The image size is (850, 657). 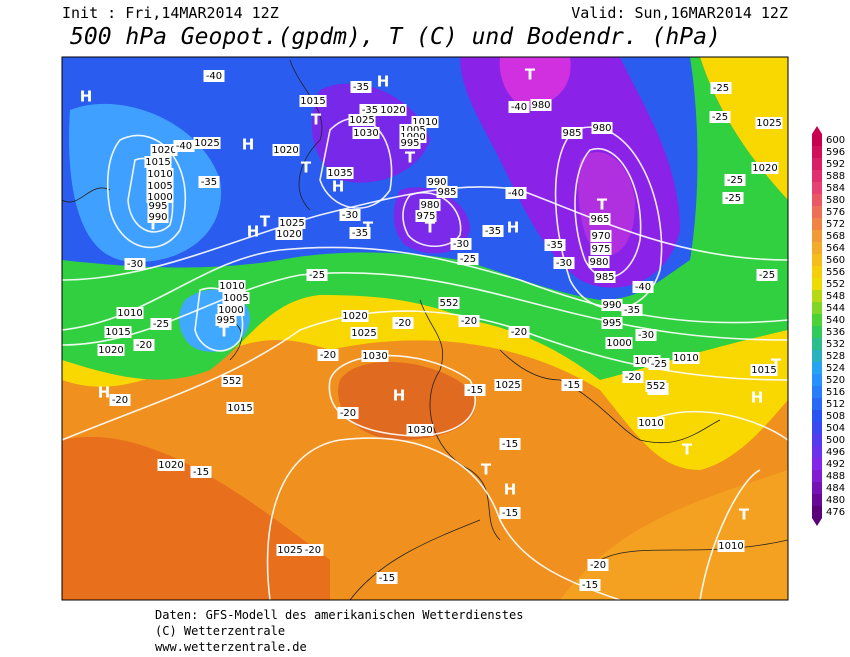 I want to click on colorbar-cap-bottom, so click(x=817, y=522).